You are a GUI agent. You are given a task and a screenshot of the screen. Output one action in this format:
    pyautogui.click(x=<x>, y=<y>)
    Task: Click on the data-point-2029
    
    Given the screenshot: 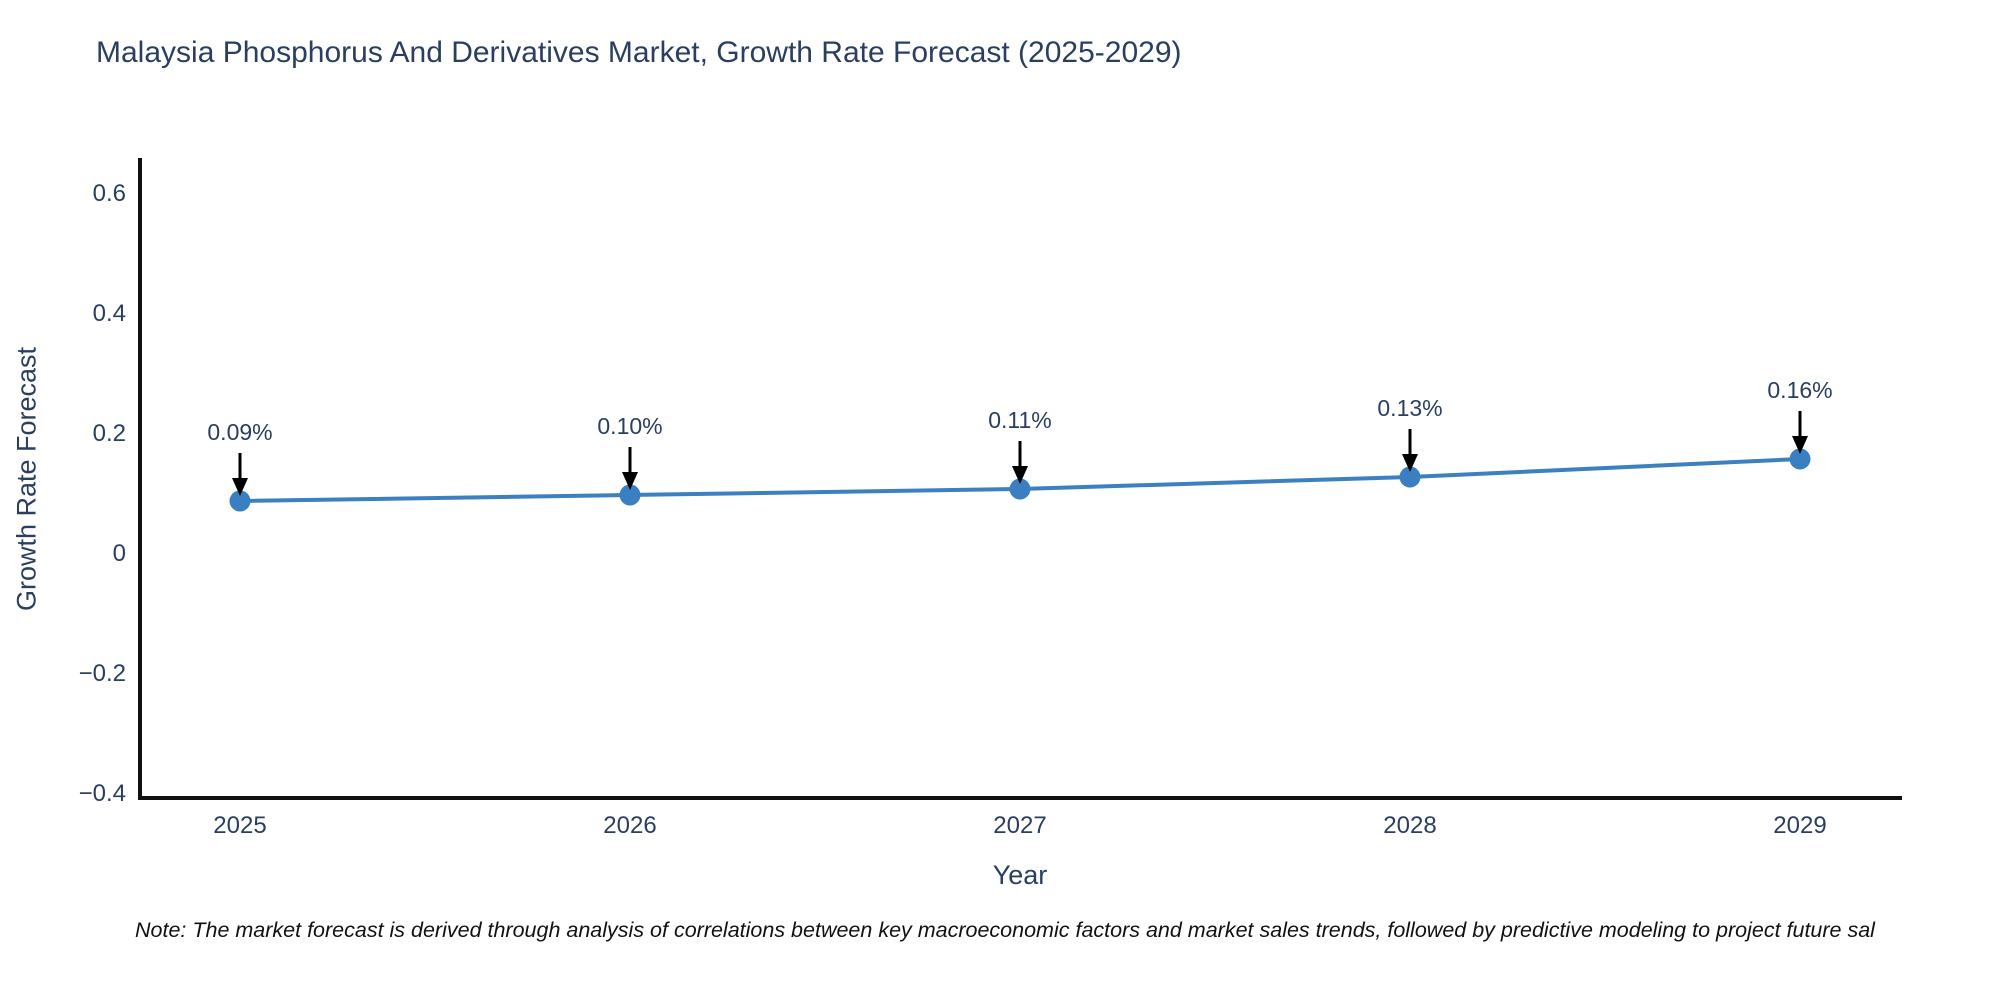 What is the action you would take?
    pyautogui.click(x=1800, y=459)
    